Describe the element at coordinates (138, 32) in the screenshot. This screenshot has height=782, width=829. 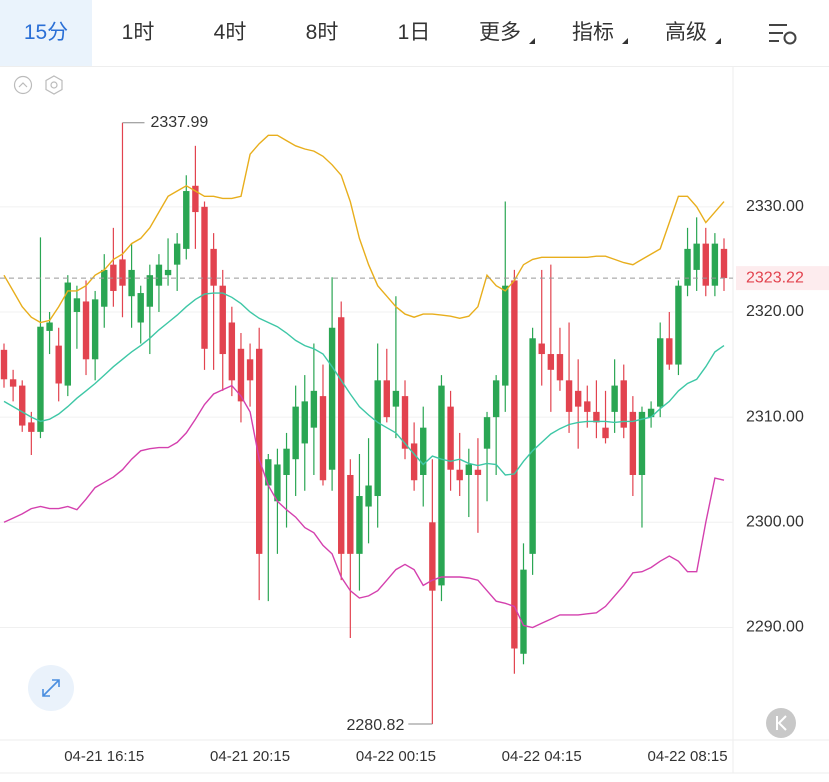
I see `timeframe-tab: 1时` at that location.